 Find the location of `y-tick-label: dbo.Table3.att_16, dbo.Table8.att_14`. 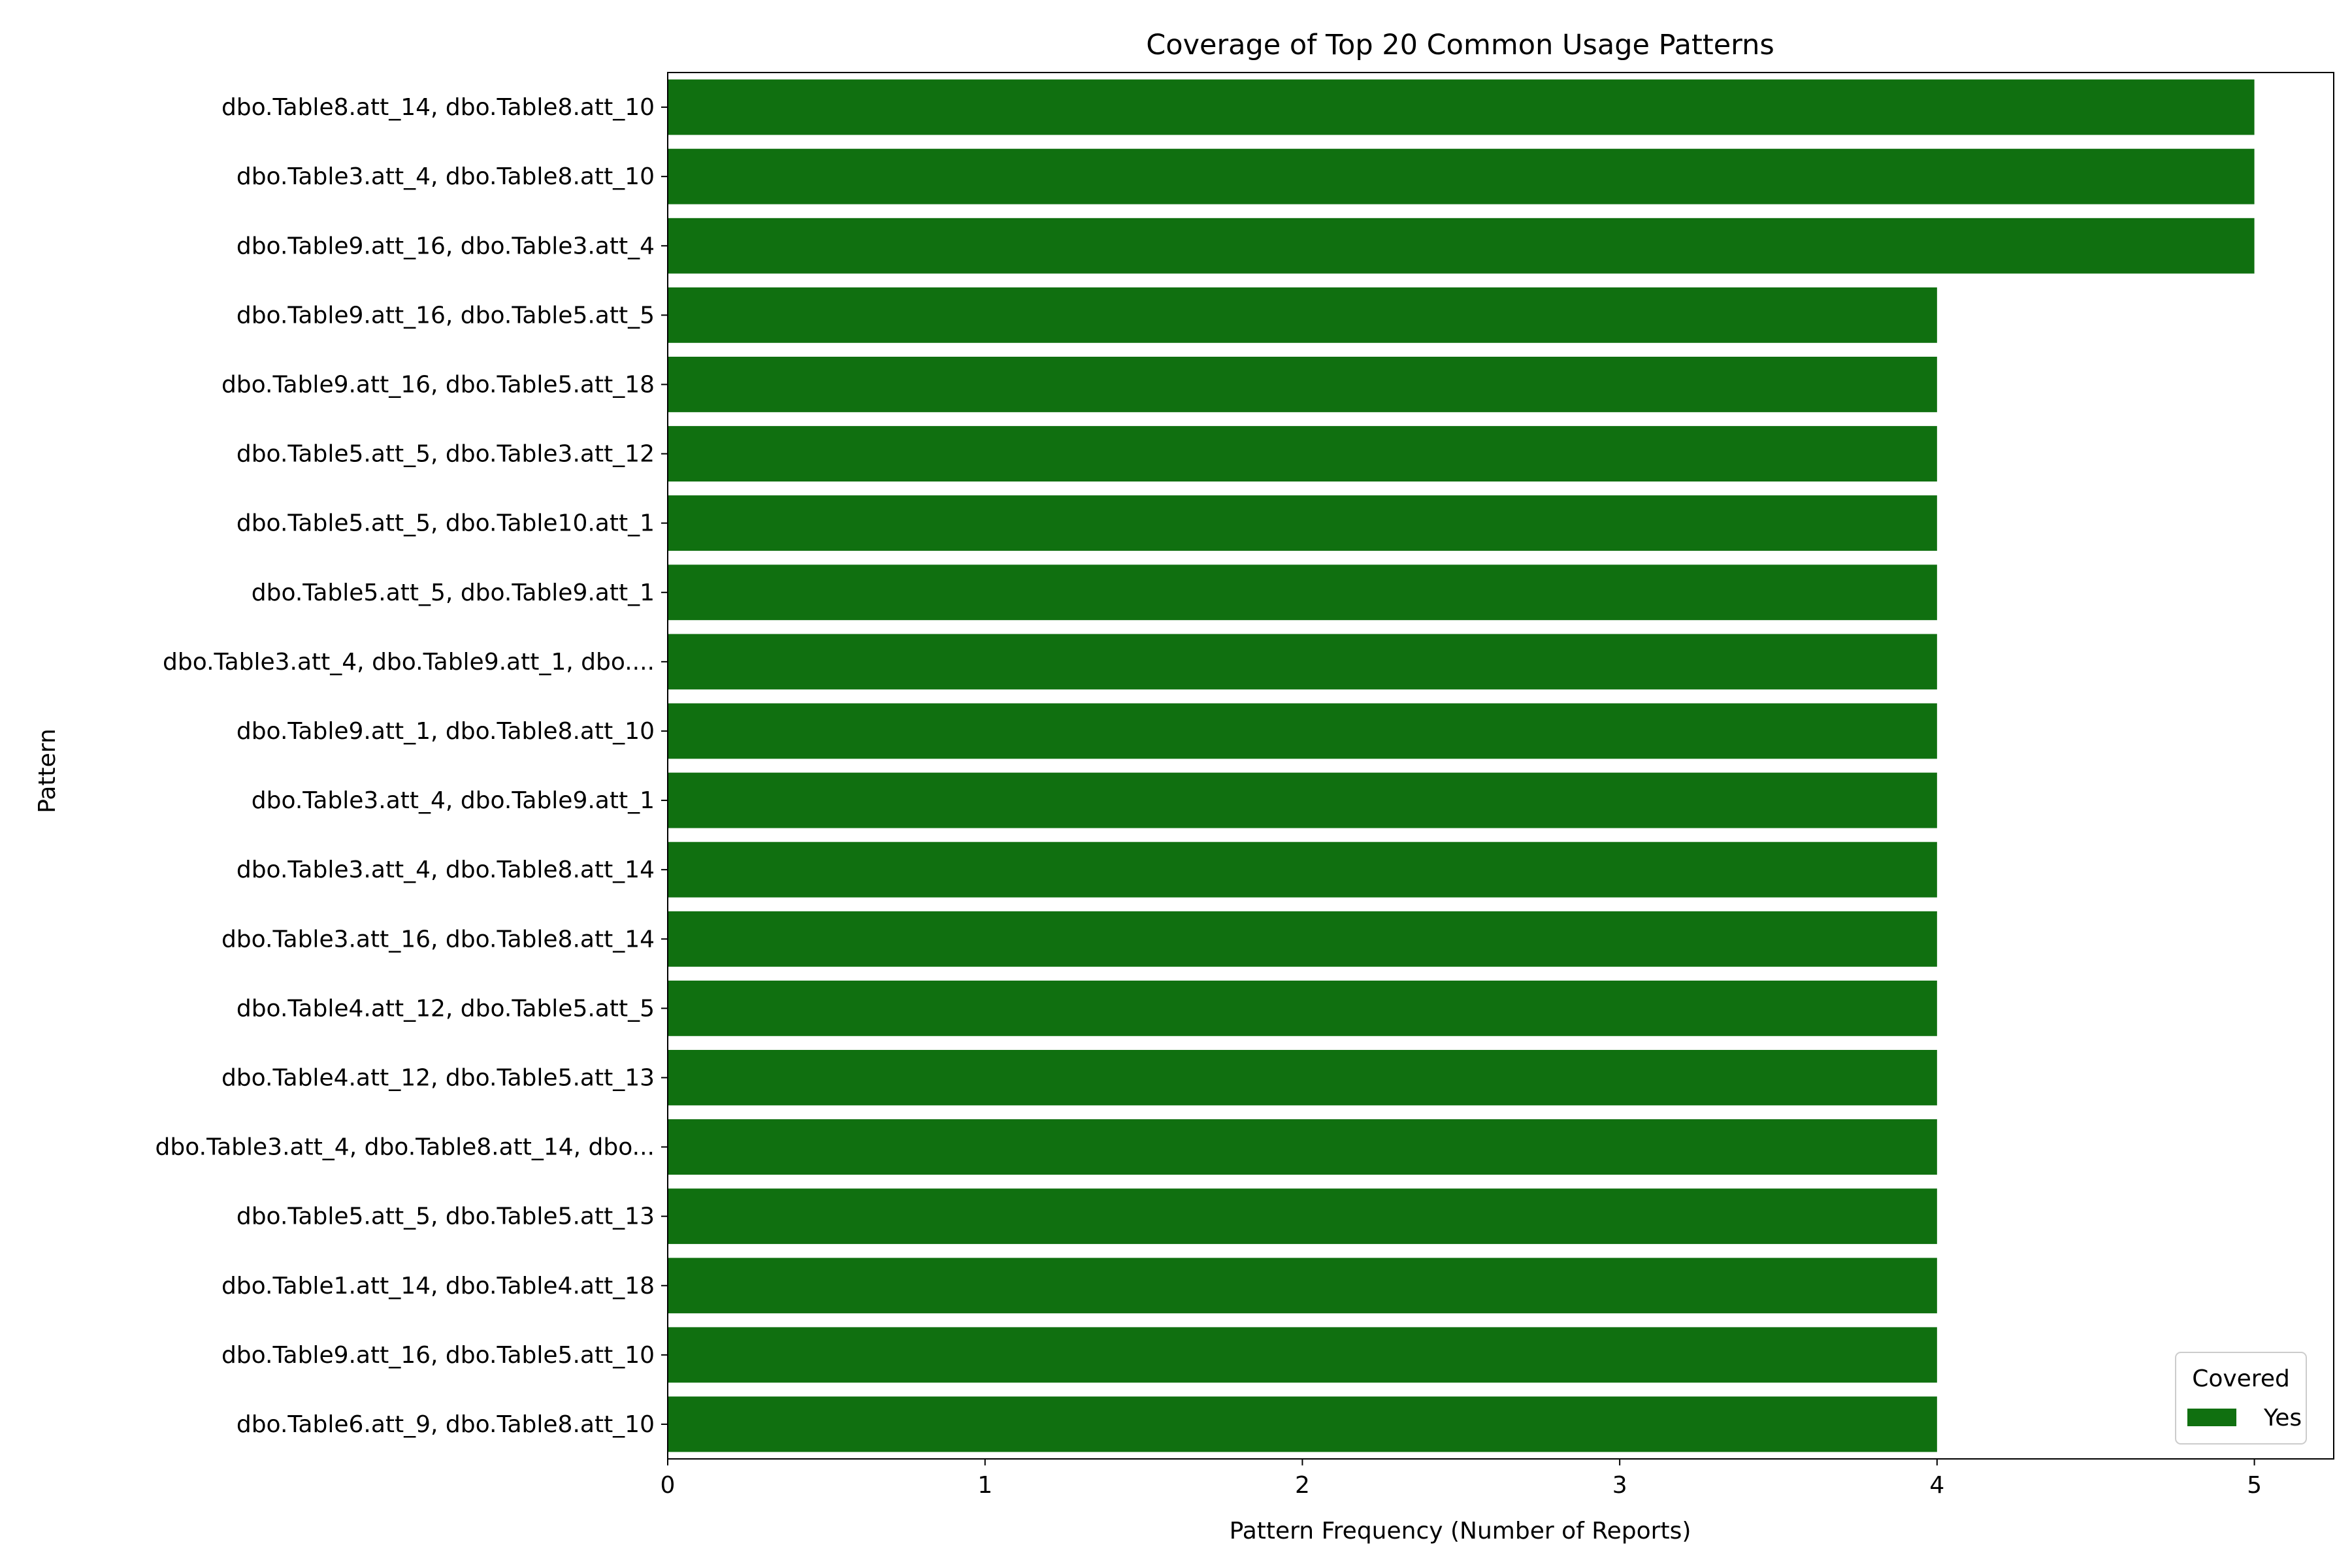

y-tick-label: dbo.Table3.att_16, dbo.Table8.att_14 is located at coordinates (438, 939).